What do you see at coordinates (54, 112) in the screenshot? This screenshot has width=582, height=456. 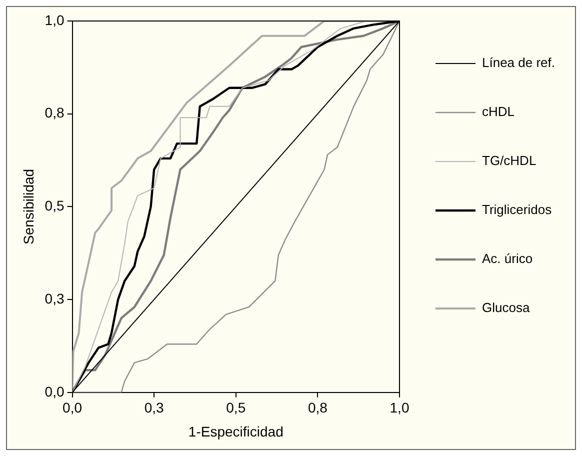 I see `y-tick-label: 0,8` at bounding box center [54, 112].